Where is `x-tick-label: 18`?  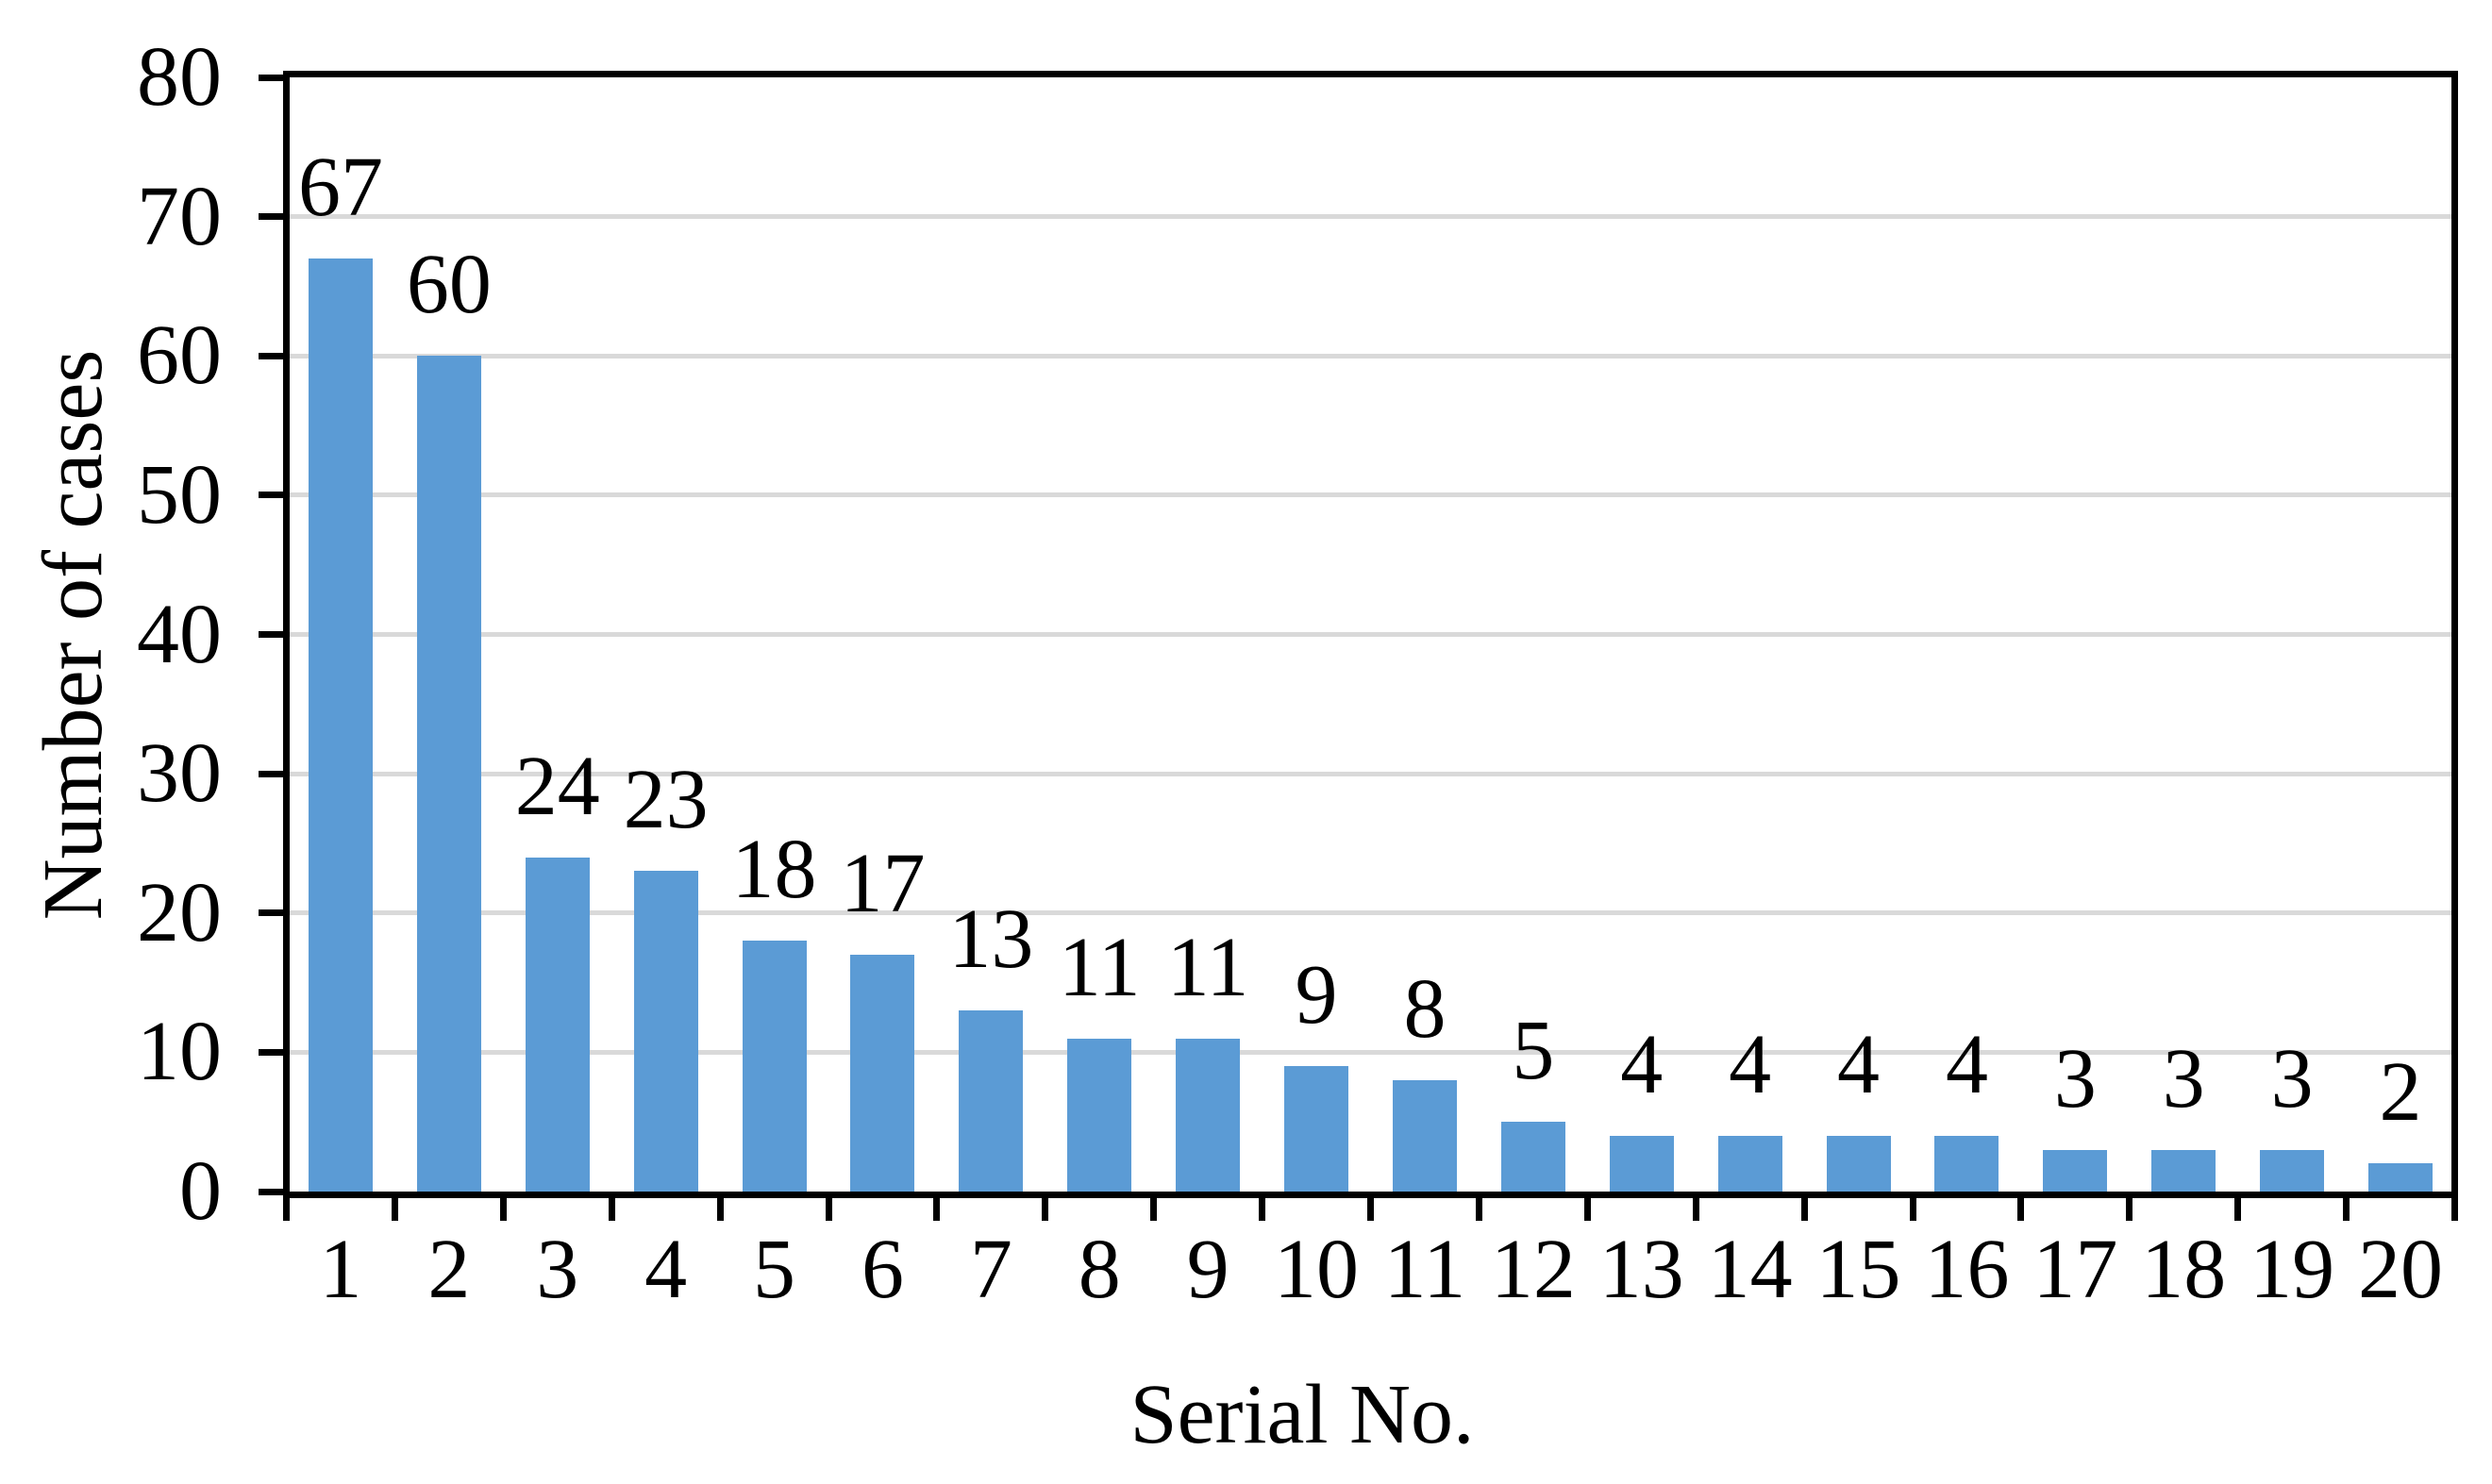
x-tick-label: 18 is located at coordinates (2184, 1269).